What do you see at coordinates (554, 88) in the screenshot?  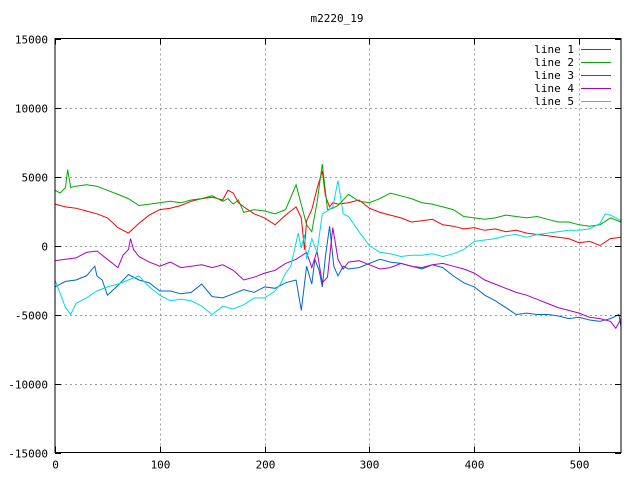 I see `legend-label-4: line 4` at bounding box center [554, 88].